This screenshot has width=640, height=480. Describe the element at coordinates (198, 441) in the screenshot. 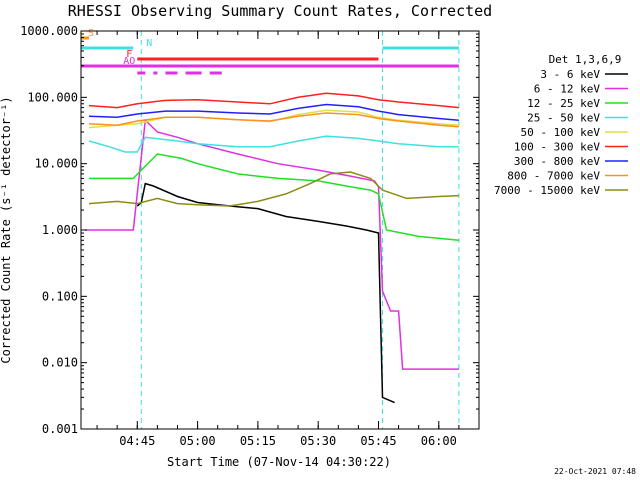

I see `x-tick-label: 05:00` at that location.